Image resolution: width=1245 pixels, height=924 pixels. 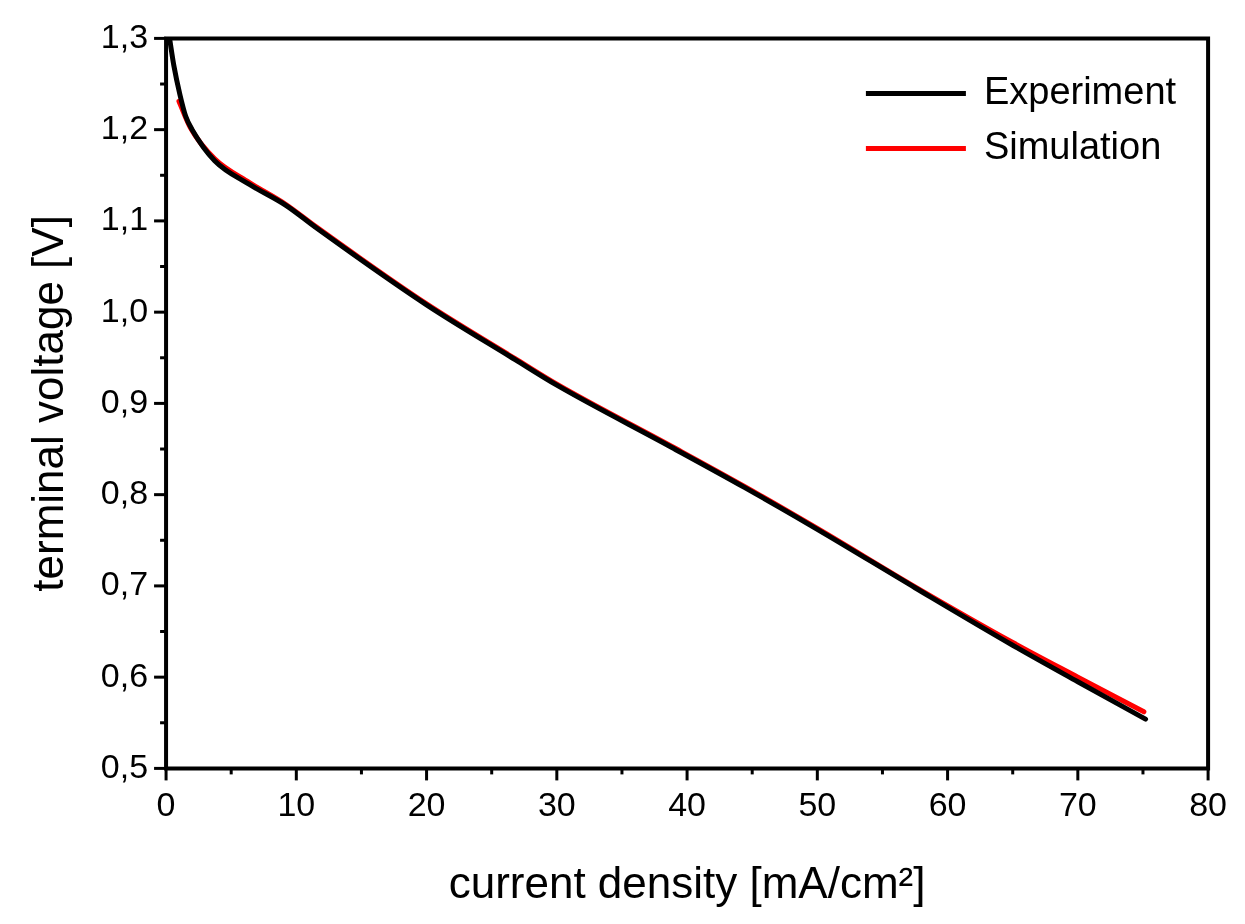 What do you see at coordinates (124, 583) in the screenshot?
I see `y-tick-label: 0,7` at bounding box center [124, 583].